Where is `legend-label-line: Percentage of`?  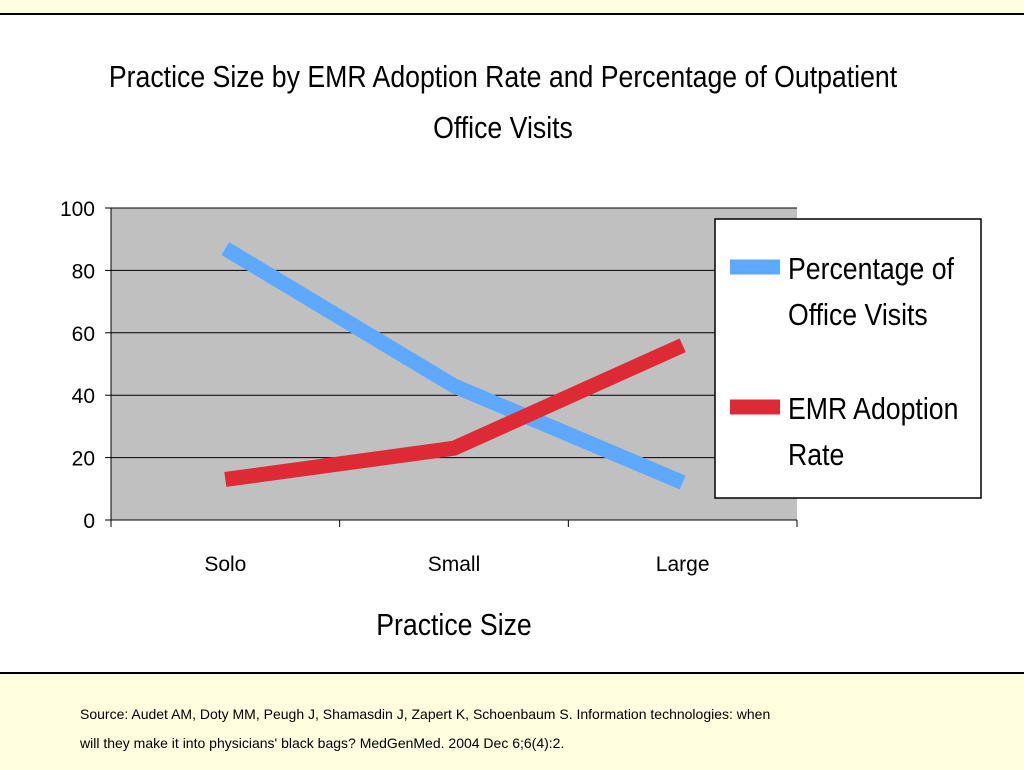 legend-label-line: Percentage of is located at coordinates (871, 269).